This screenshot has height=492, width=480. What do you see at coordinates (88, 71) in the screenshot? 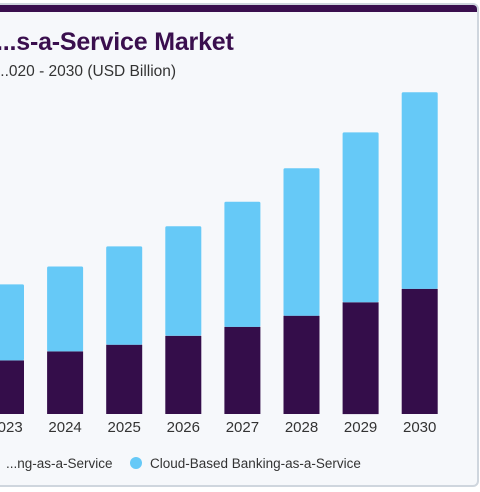
I see `chart-subtitle: ...020 - 2030 (USD Billion)` at bounding box center [88, 71].